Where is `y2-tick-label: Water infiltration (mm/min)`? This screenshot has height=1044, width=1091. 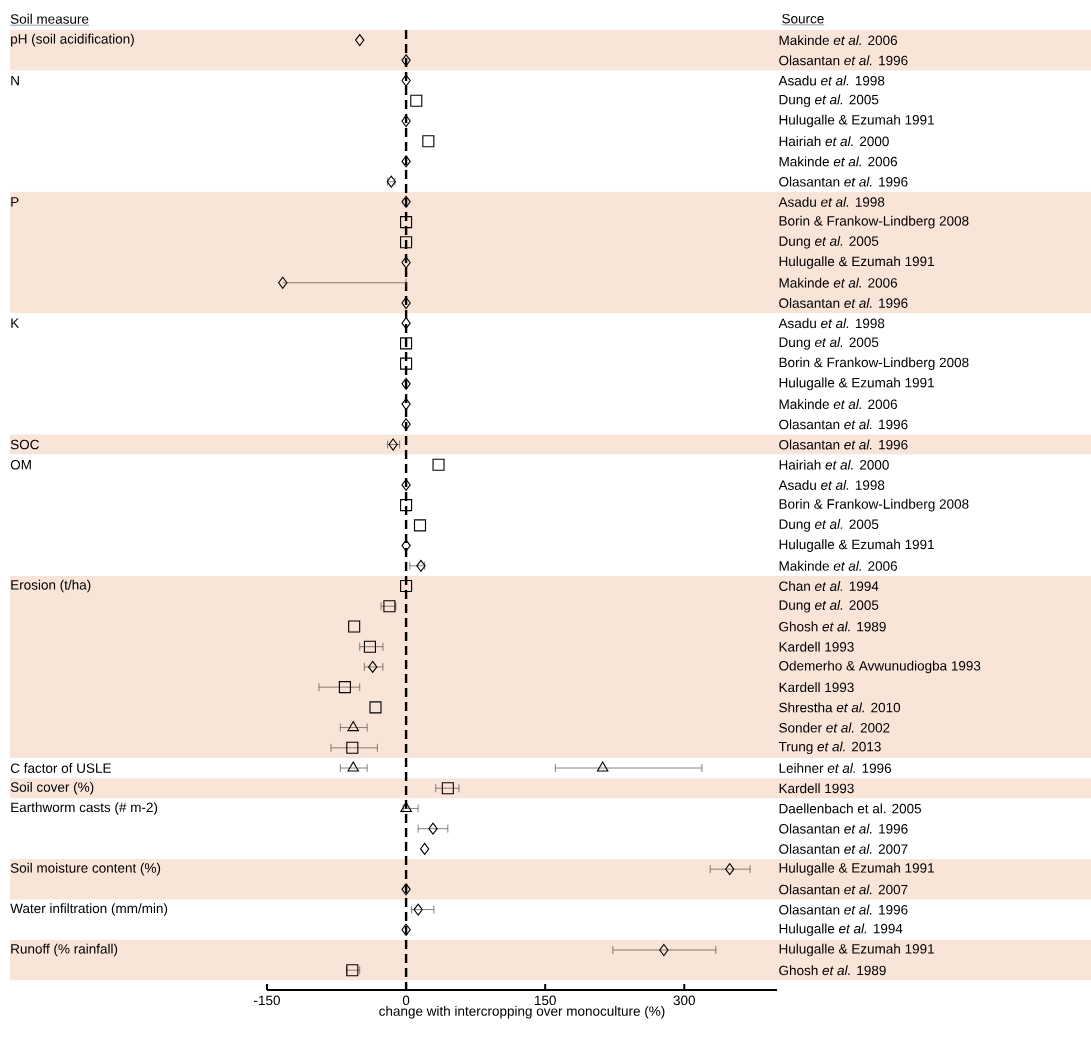 y2-tick-label: Water infiltration (mm/min) is located at coordinates (89, 909).